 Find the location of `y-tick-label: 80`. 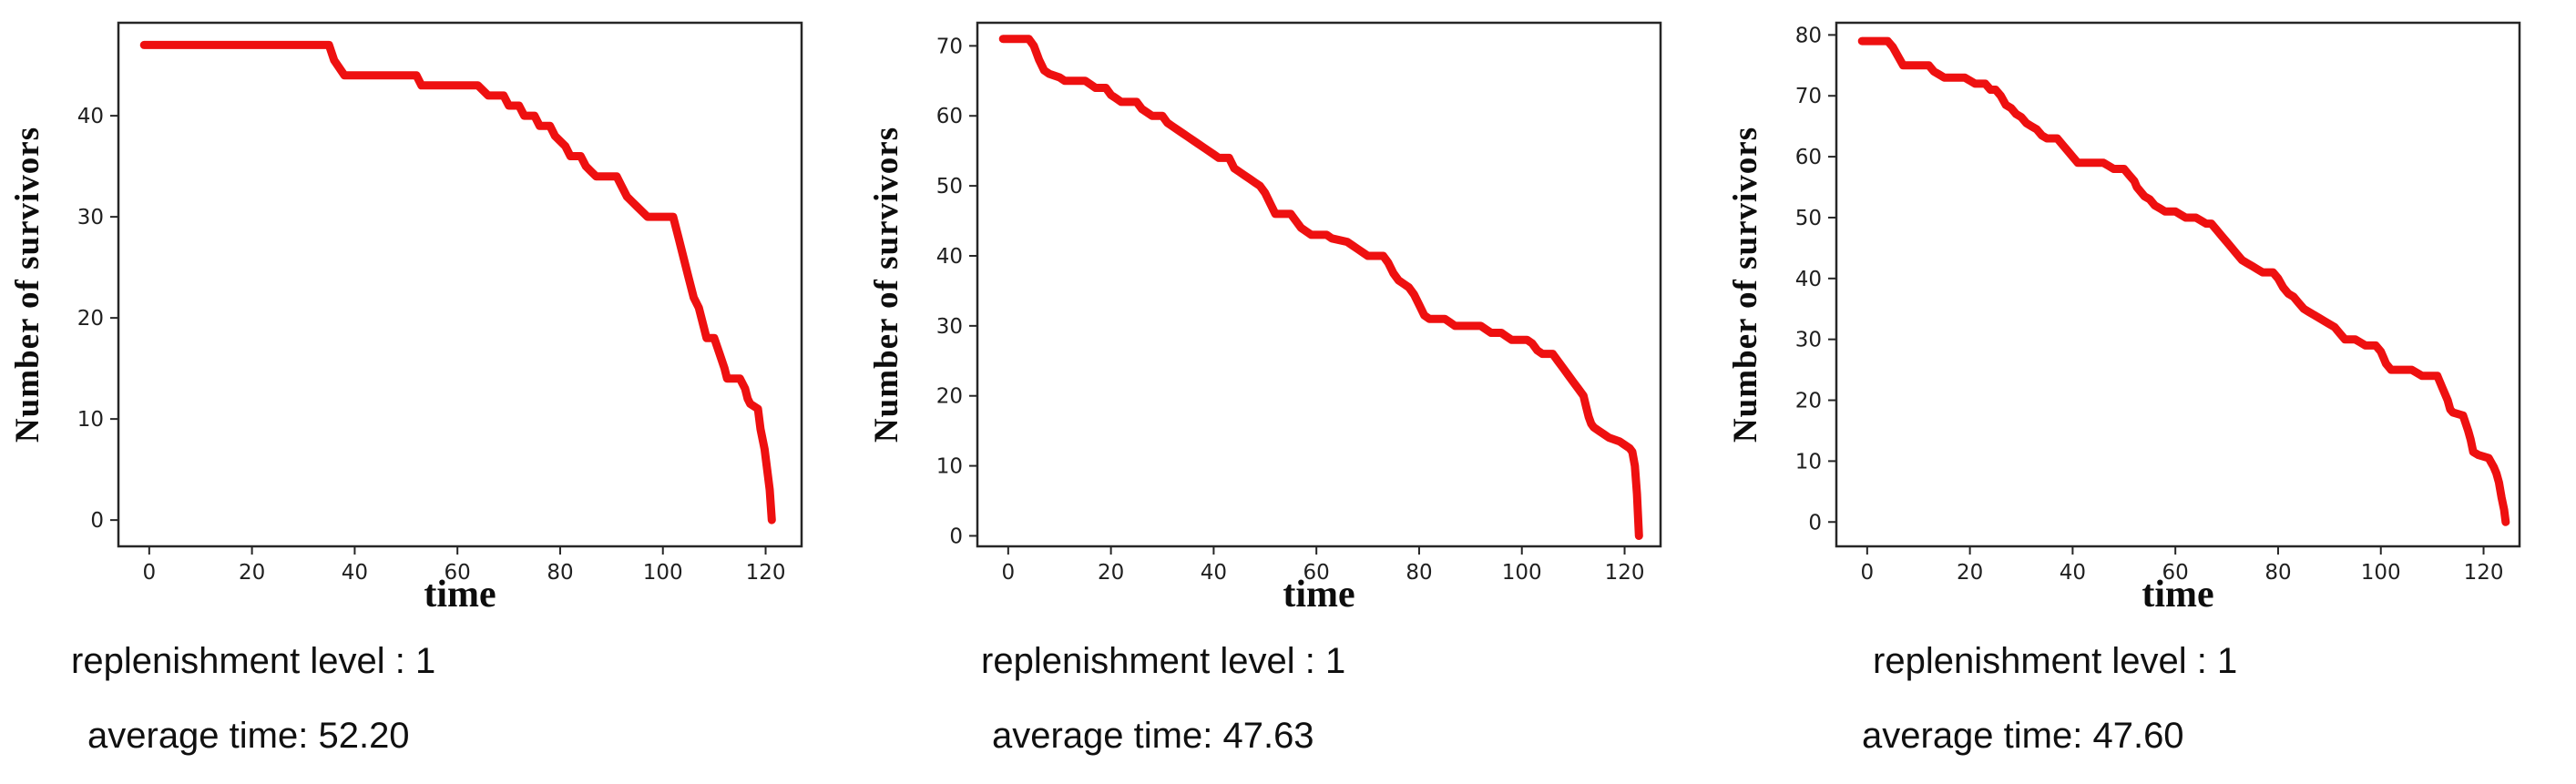

y-tick-label: 80 is located at coordinates (1808, 35).